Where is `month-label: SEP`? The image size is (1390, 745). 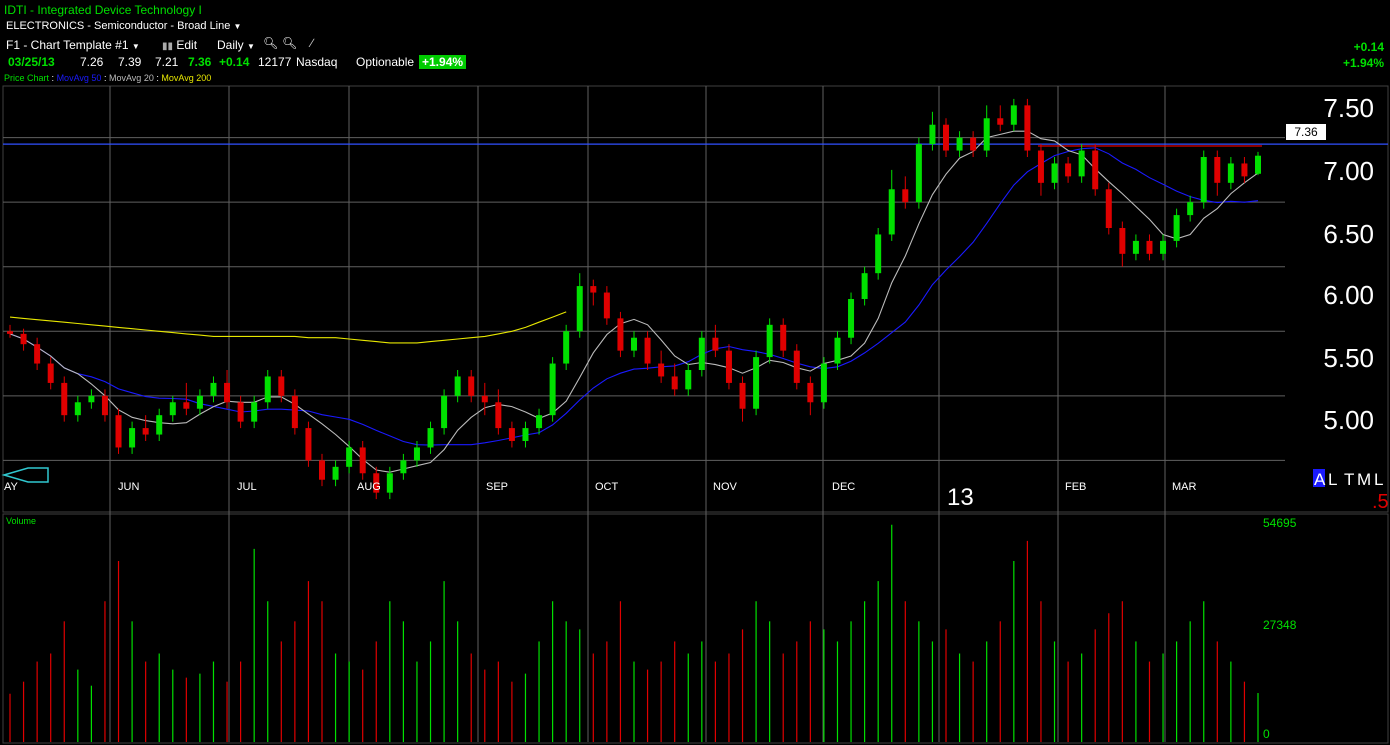
month-label: SEP is located at coordinates (497, 487).